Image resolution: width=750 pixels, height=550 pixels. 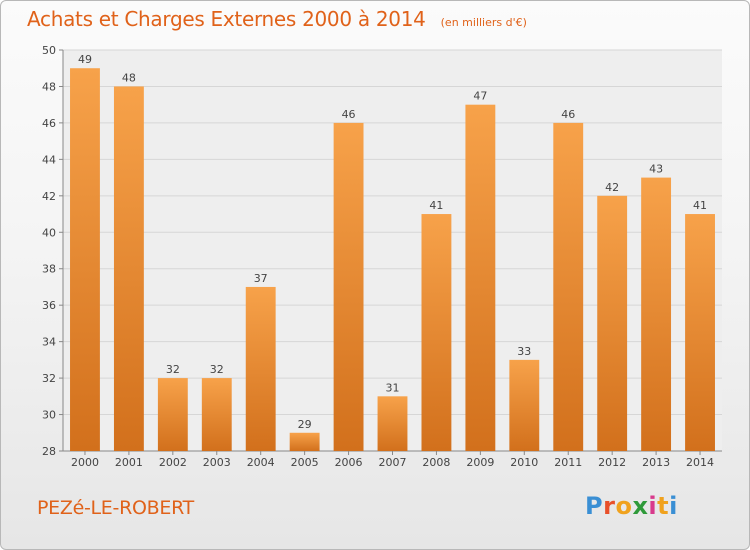 I want to click on data-label: 31, so click(x=393, y=387).